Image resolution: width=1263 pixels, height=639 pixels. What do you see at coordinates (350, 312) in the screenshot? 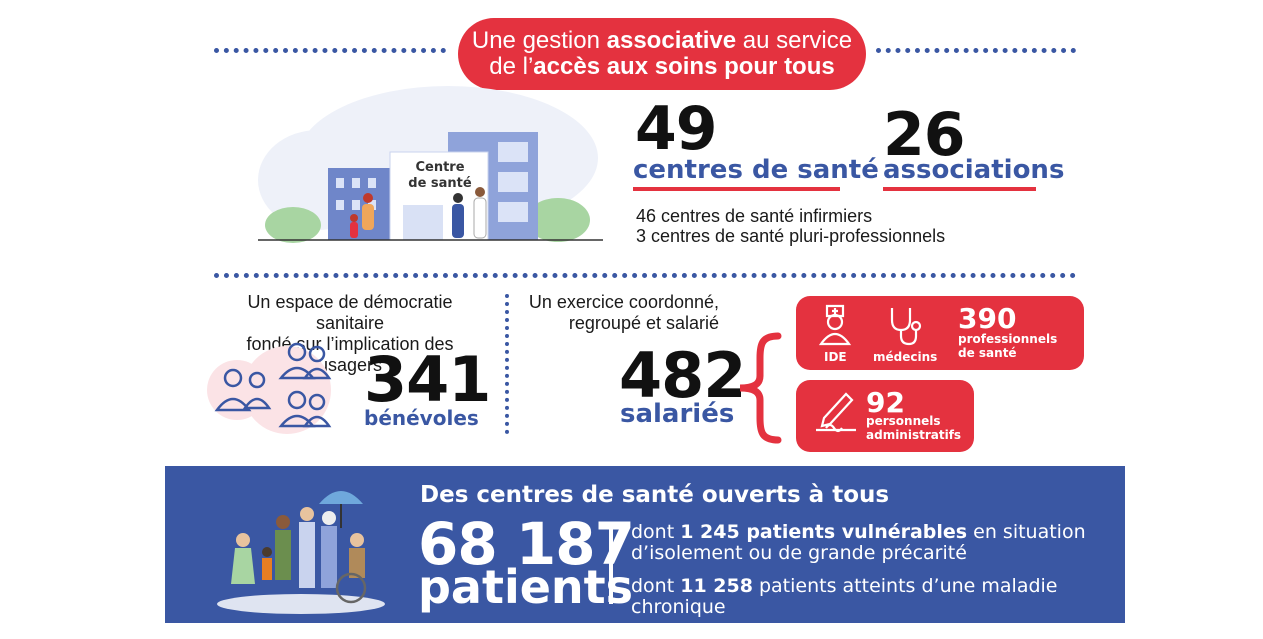
I see `democratie-heading-line: Un espace de démocratie sanitaire` at bounding box center [350, 312].